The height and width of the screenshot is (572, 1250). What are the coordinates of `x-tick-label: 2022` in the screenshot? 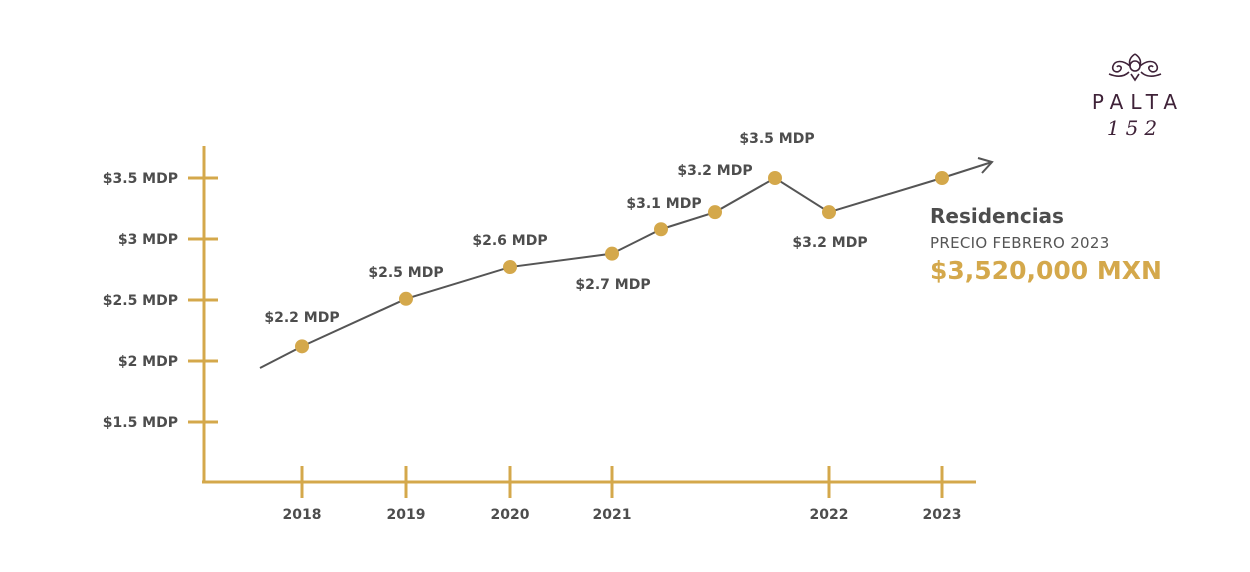 It's located at (829, 515).